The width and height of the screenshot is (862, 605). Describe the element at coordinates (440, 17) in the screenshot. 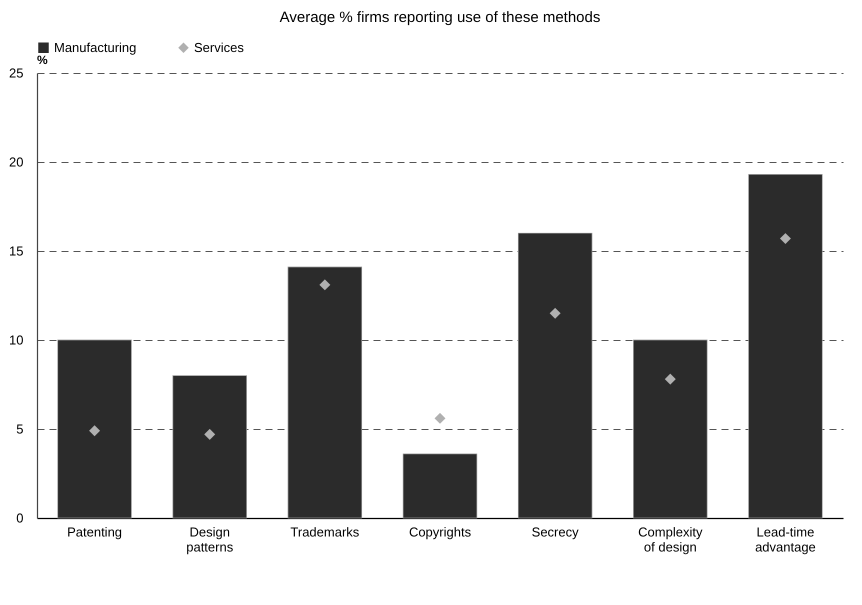

I see `chart-title: Average % firms reporting use of these methods` at that location.